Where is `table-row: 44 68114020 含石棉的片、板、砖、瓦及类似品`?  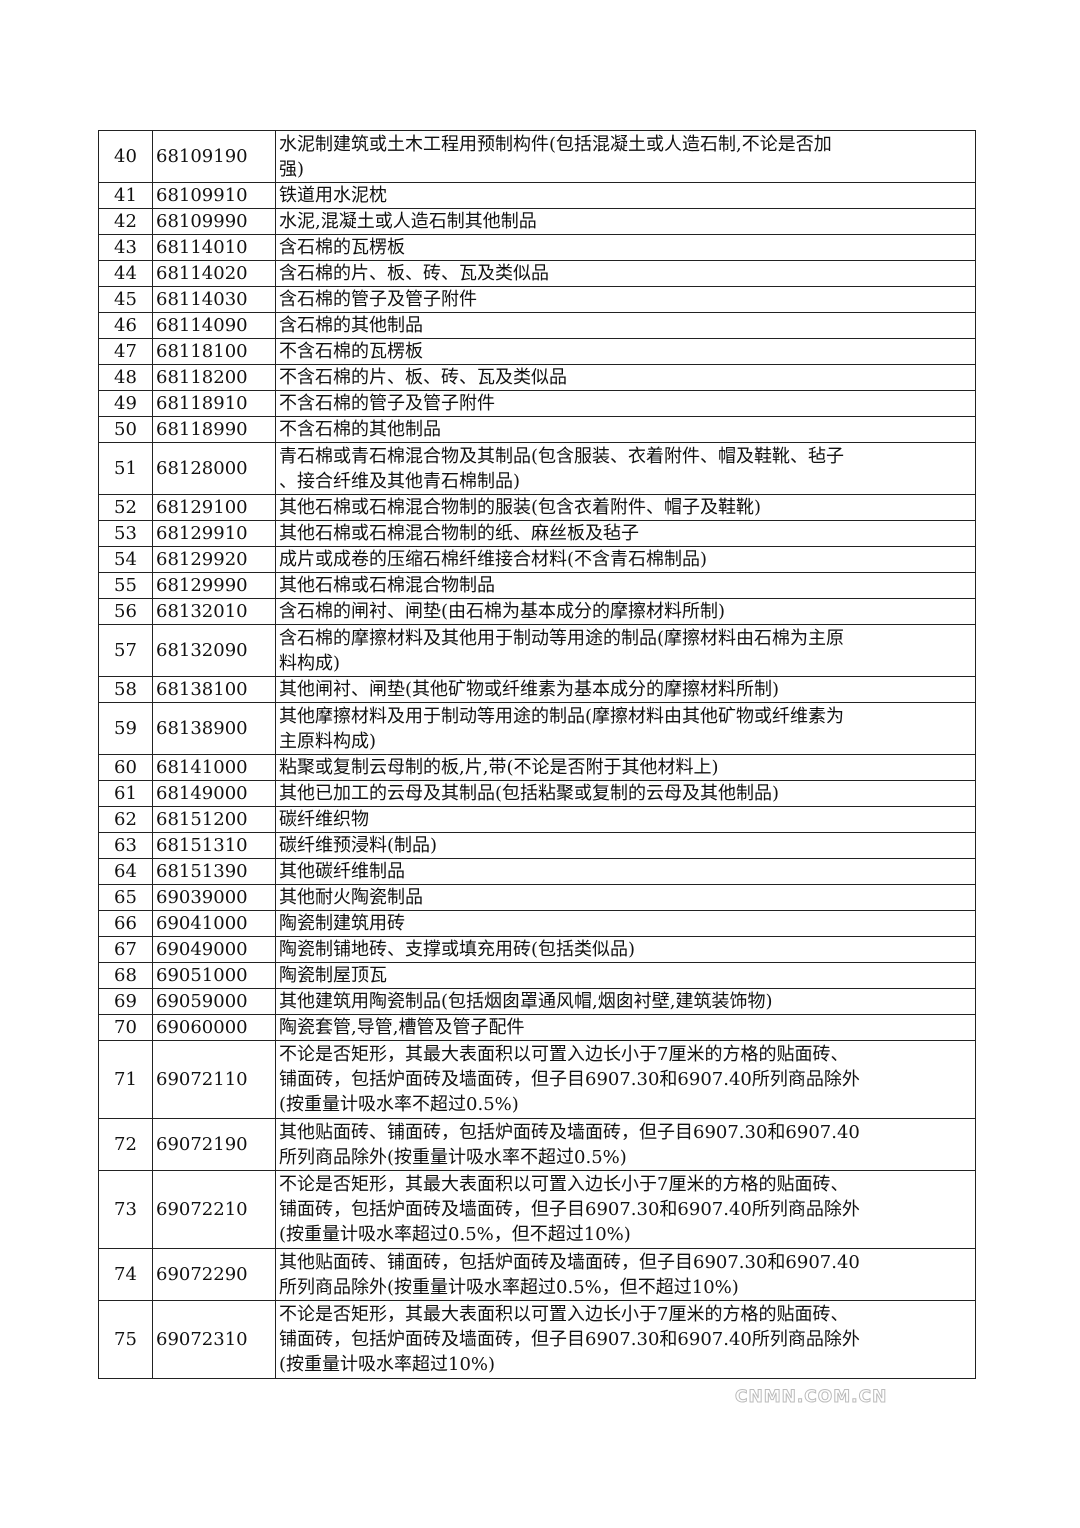
table-row: 44 68114020 含石棉的片、板、砖、瓦及类似品 is located at coordinates (537, 273).